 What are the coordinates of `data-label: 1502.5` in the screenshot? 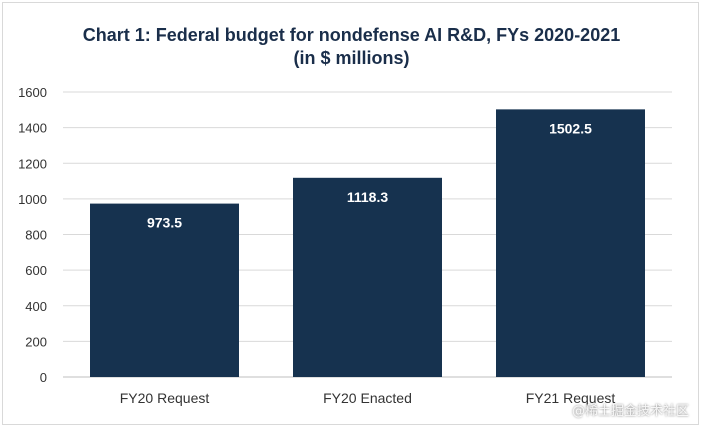 It's located at (570, 128).